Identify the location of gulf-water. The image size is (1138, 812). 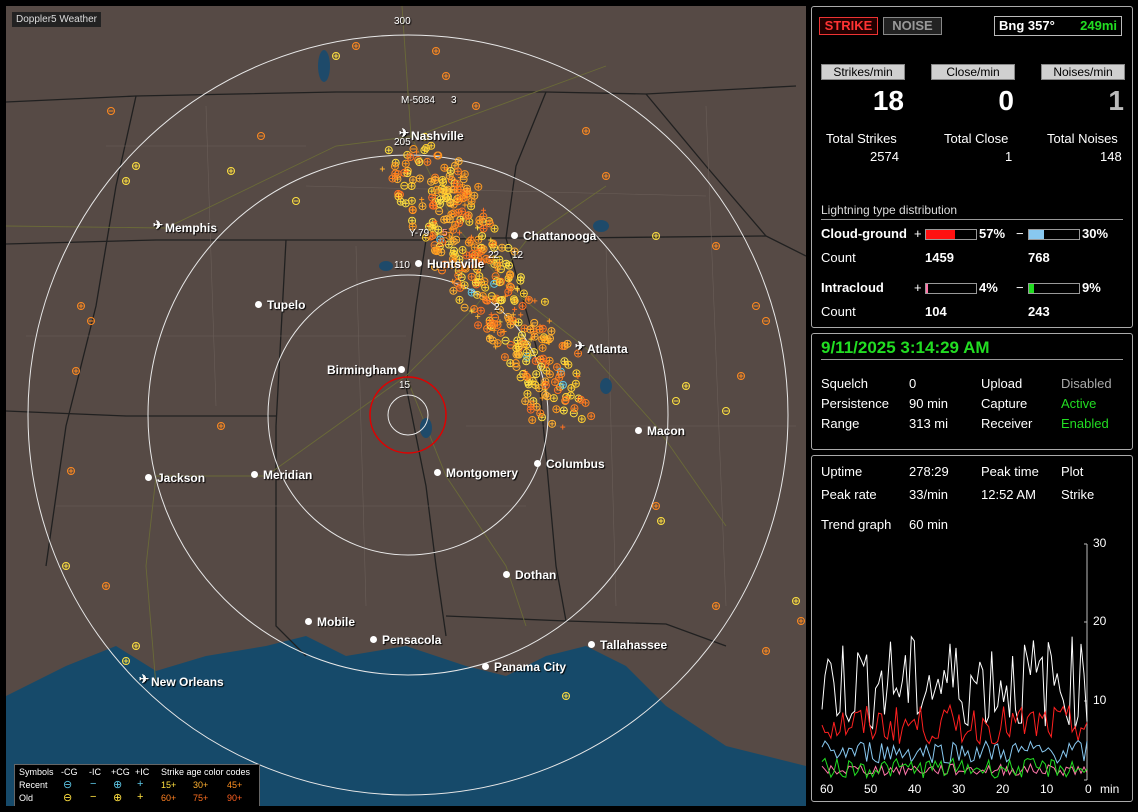
(406, 721).